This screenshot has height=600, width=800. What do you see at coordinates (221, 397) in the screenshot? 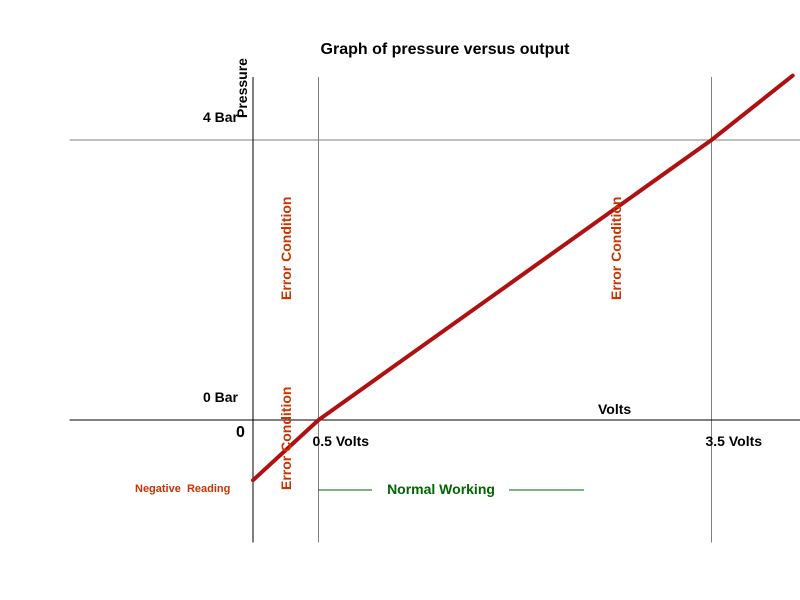
I see `y-tick-label-0: 0 Bar` at bounding box center [221, 397].